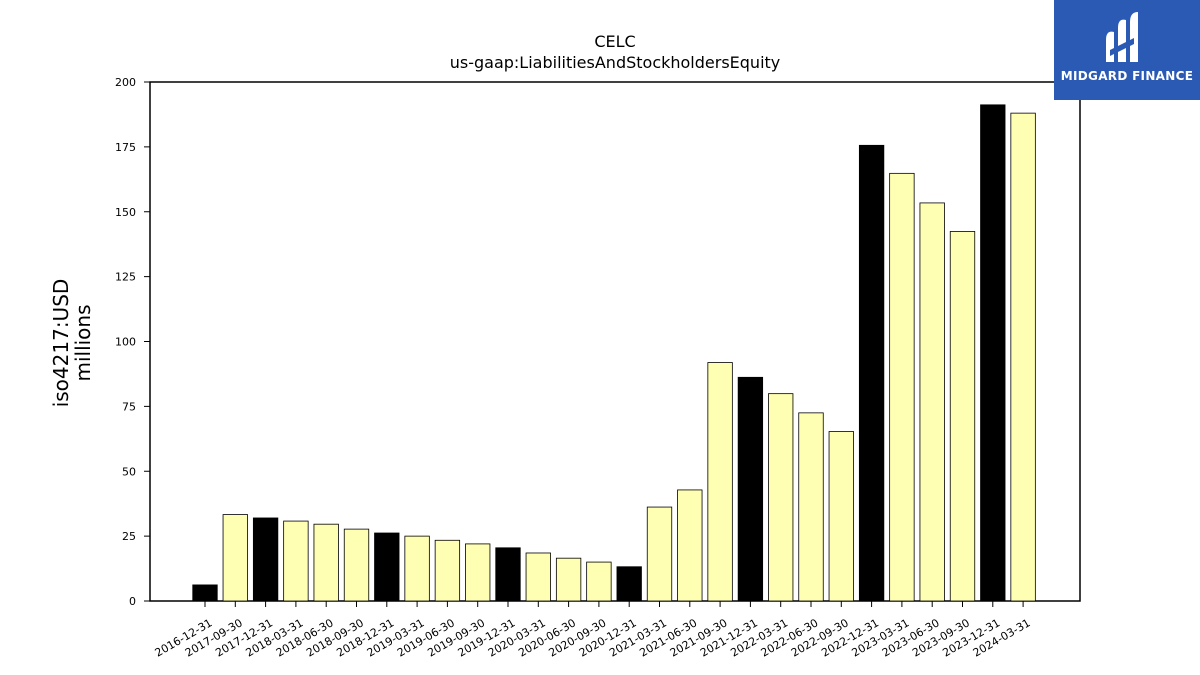  What do you see at coordinates (615, 41) in the screenshot?
I see `chart-title: CELC` at bounding box center [615, 41].